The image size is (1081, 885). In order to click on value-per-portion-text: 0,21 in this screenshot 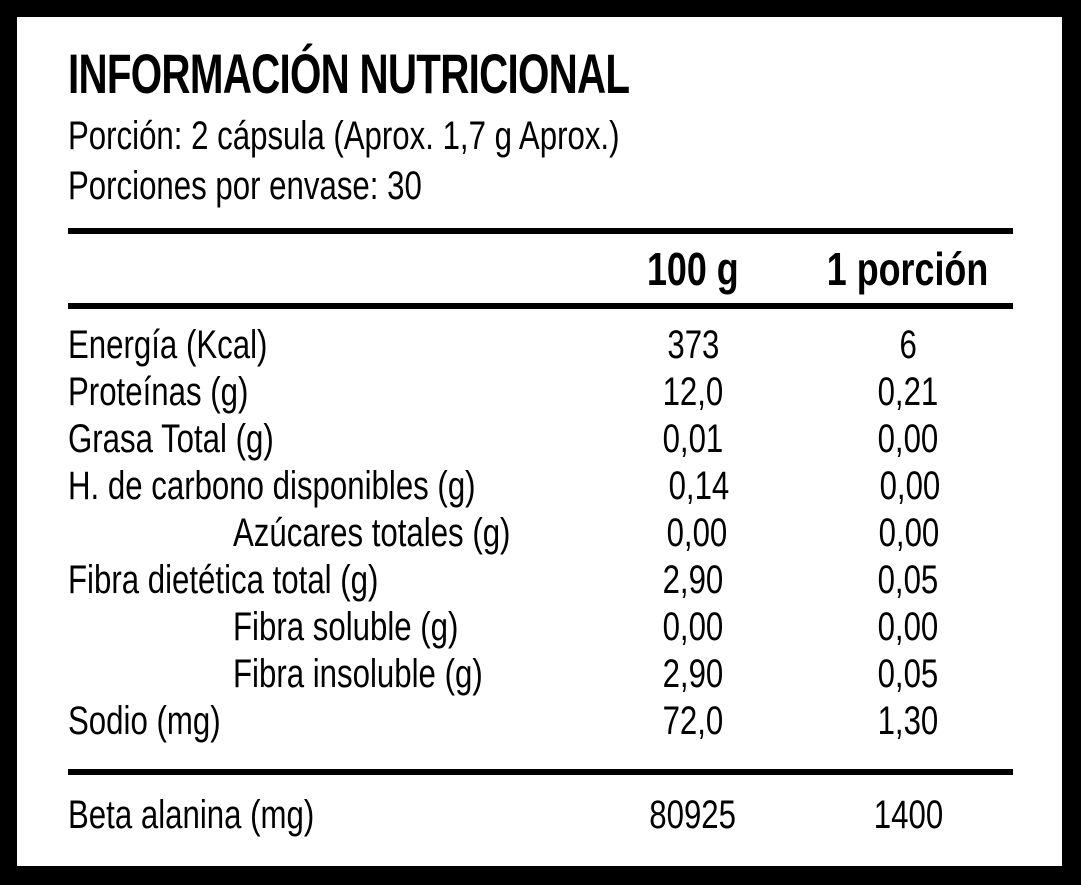, I will do `click(908, 392)`.